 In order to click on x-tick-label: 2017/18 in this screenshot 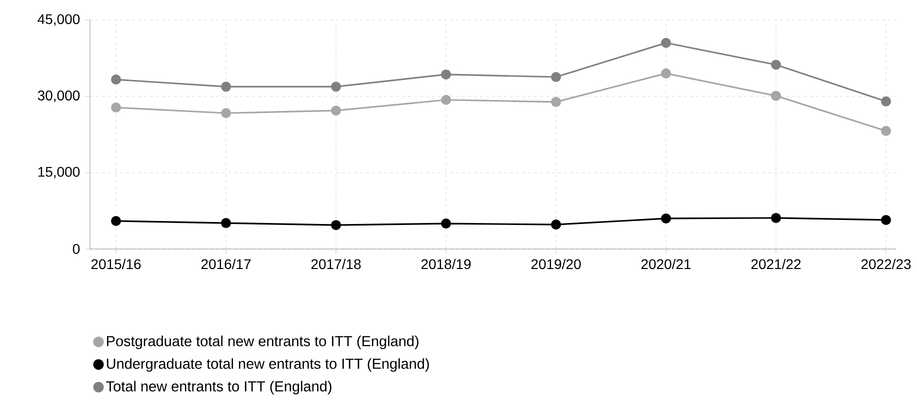, I will do `click(336, 264)`.